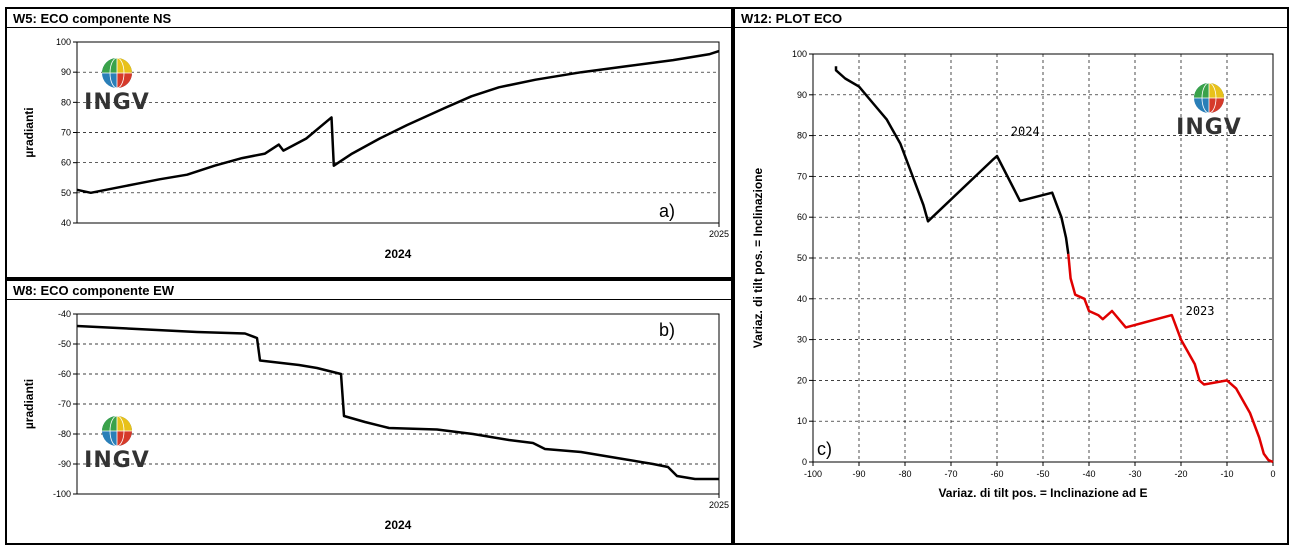 This screenshot has width=1290, height=547. Describe the element at coordinates (1226, 474) in the screenshot. I see `x-tick-label: -10` at that location.